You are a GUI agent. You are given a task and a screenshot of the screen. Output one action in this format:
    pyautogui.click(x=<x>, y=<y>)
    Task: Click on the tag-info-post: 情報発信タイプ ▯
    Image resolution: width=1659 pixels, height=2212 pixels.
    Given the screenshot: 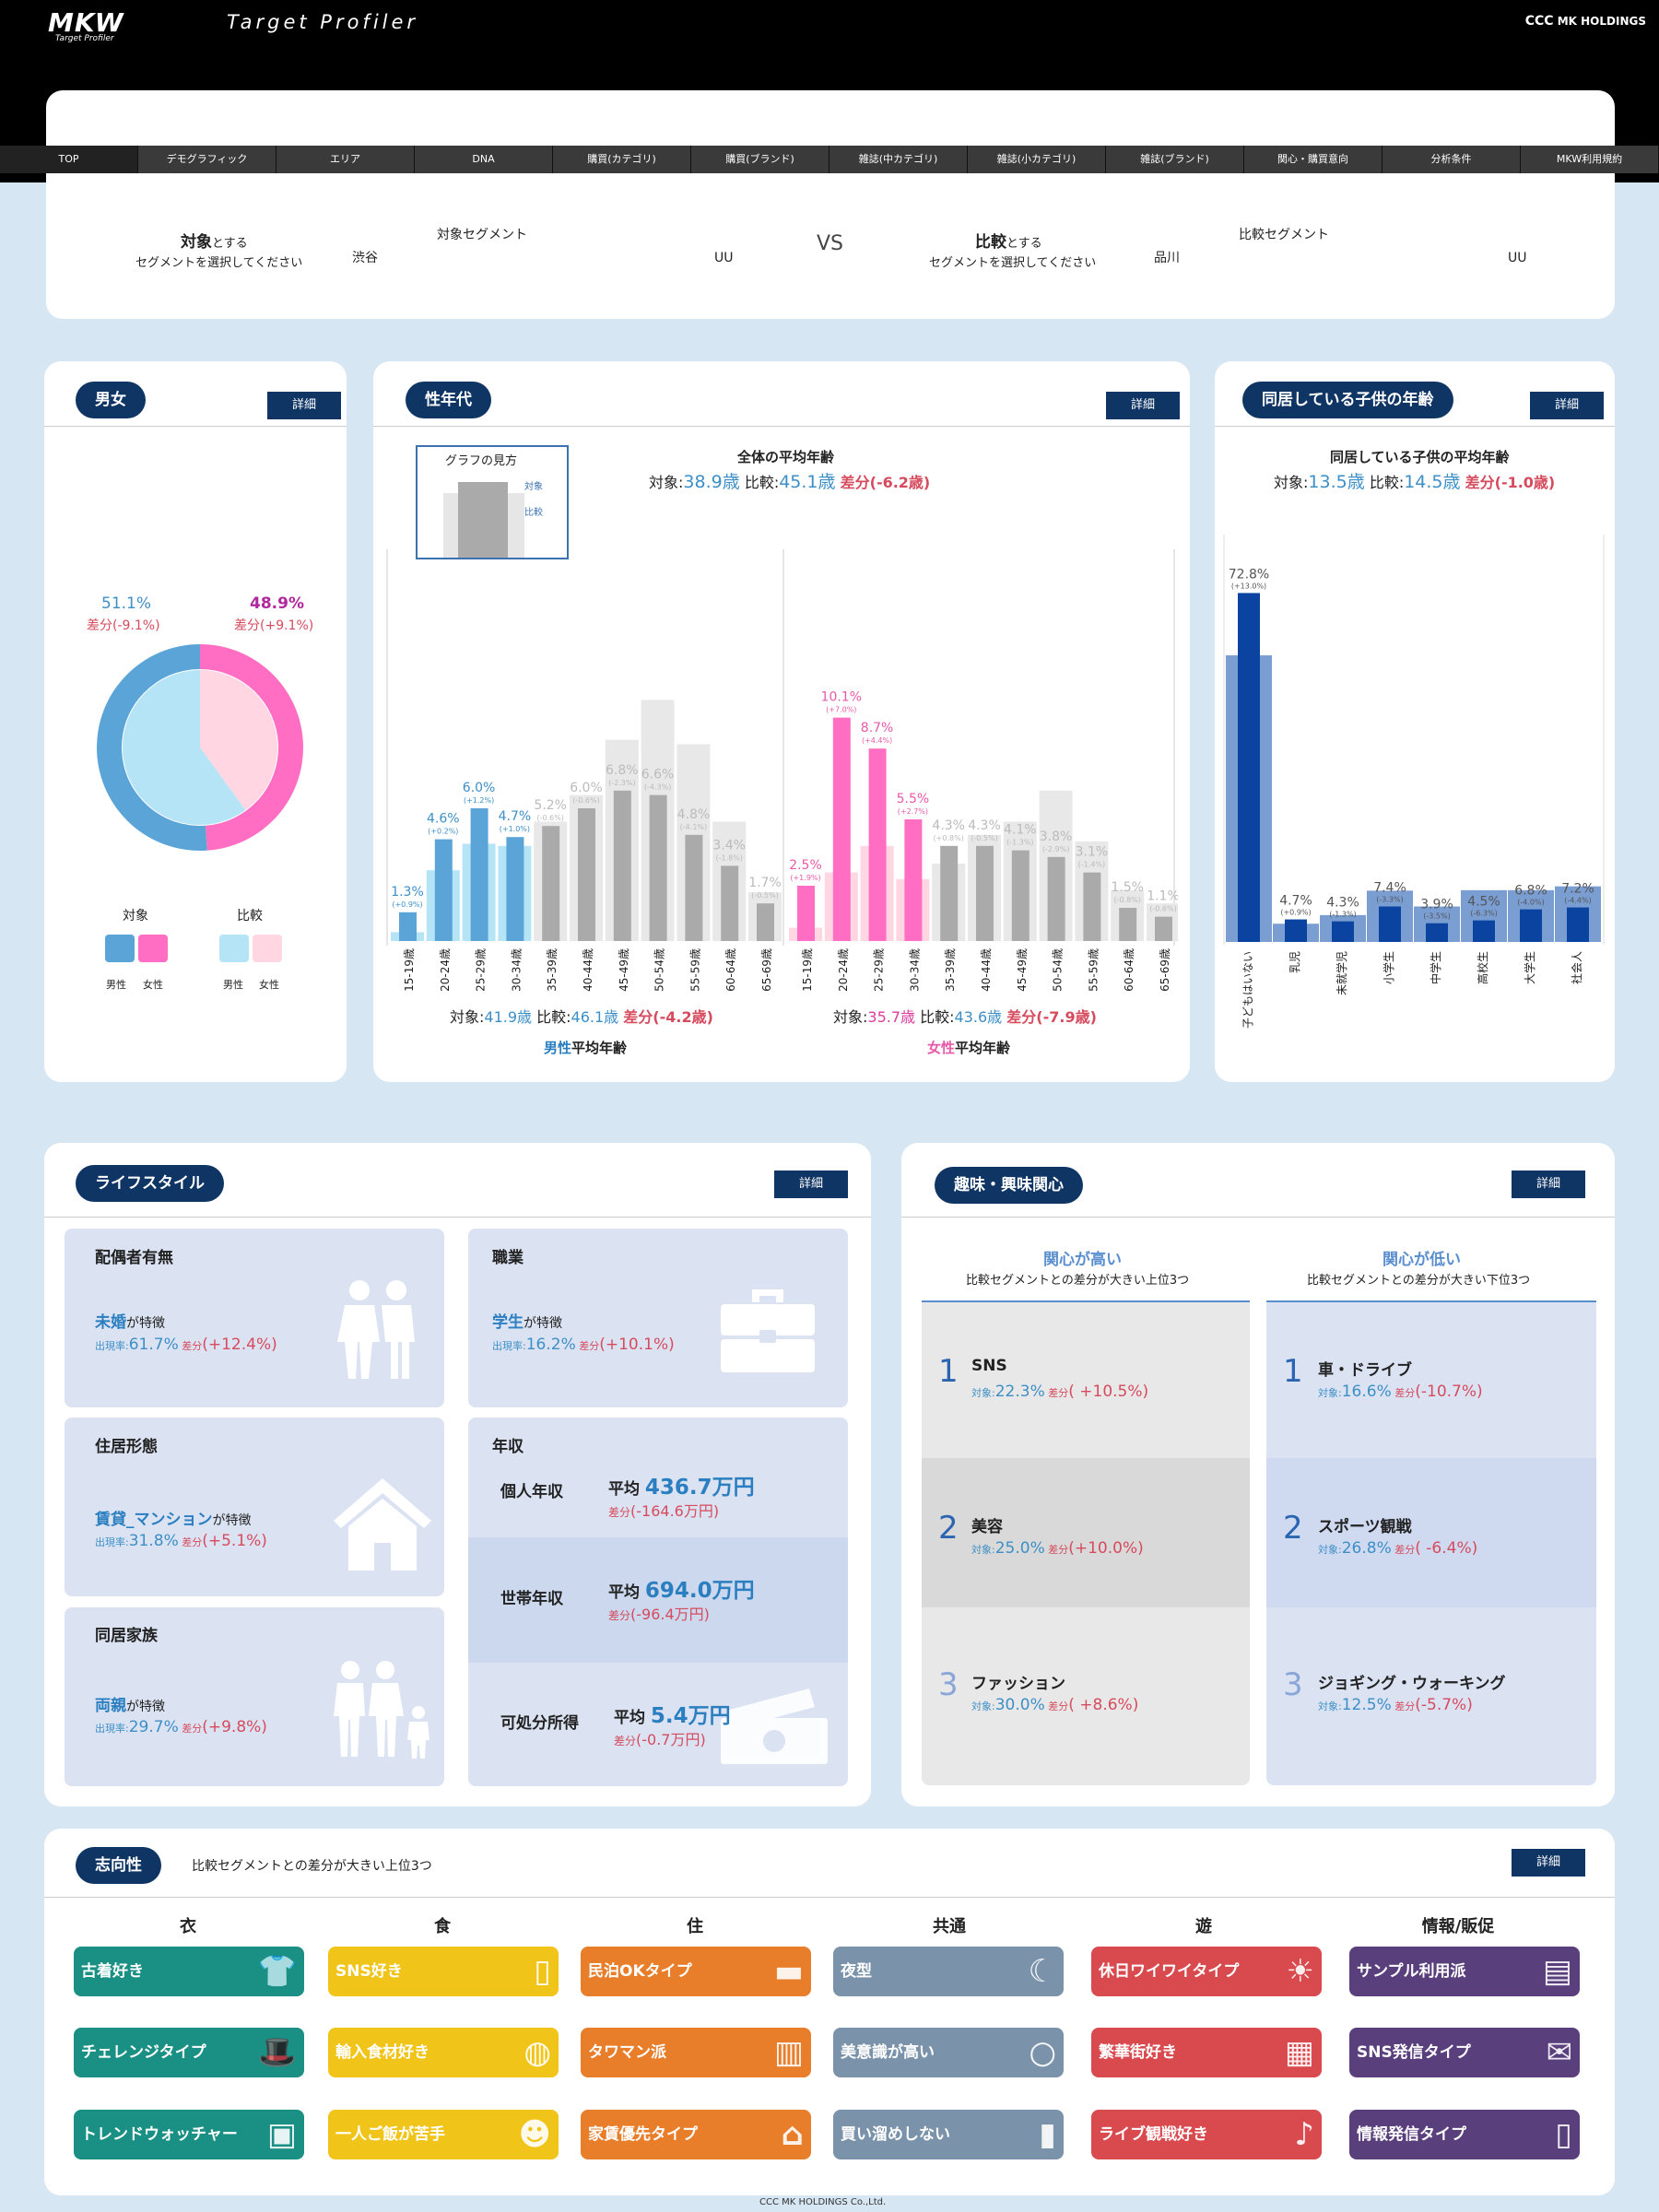 What is the action you would take?
    pyautogui.click(x=1464, y=2134)
    